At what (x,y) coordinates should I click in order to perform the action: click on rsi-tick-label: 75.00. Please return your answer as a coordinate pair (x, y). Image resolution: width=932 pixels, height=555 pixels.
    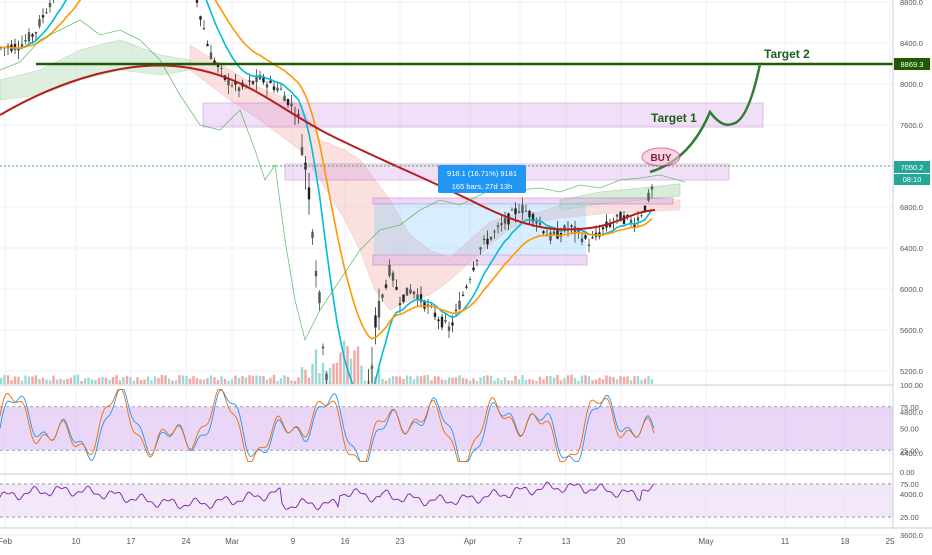
    Looking at the image, I should click on (909, 484).